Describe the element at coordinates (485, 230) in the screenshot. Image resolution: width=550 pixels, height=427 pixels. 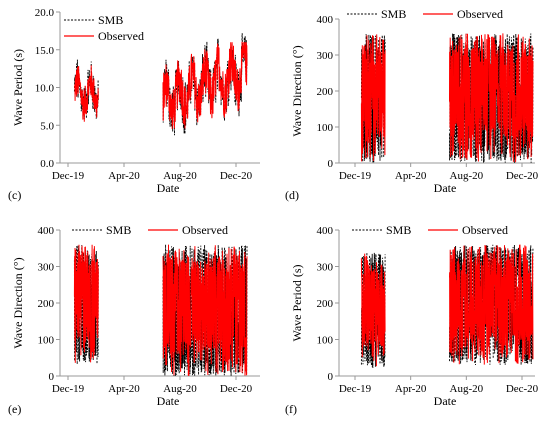
I see `chart-f-legend-observed-label: Observed` at that location.